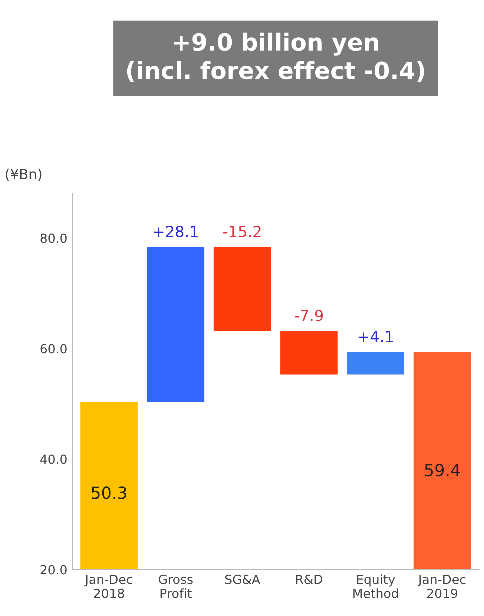  What do you see at coordinates (176, 232) in the screenshot?
I see `data-label: +28.1` at bounding box center [176, 232].